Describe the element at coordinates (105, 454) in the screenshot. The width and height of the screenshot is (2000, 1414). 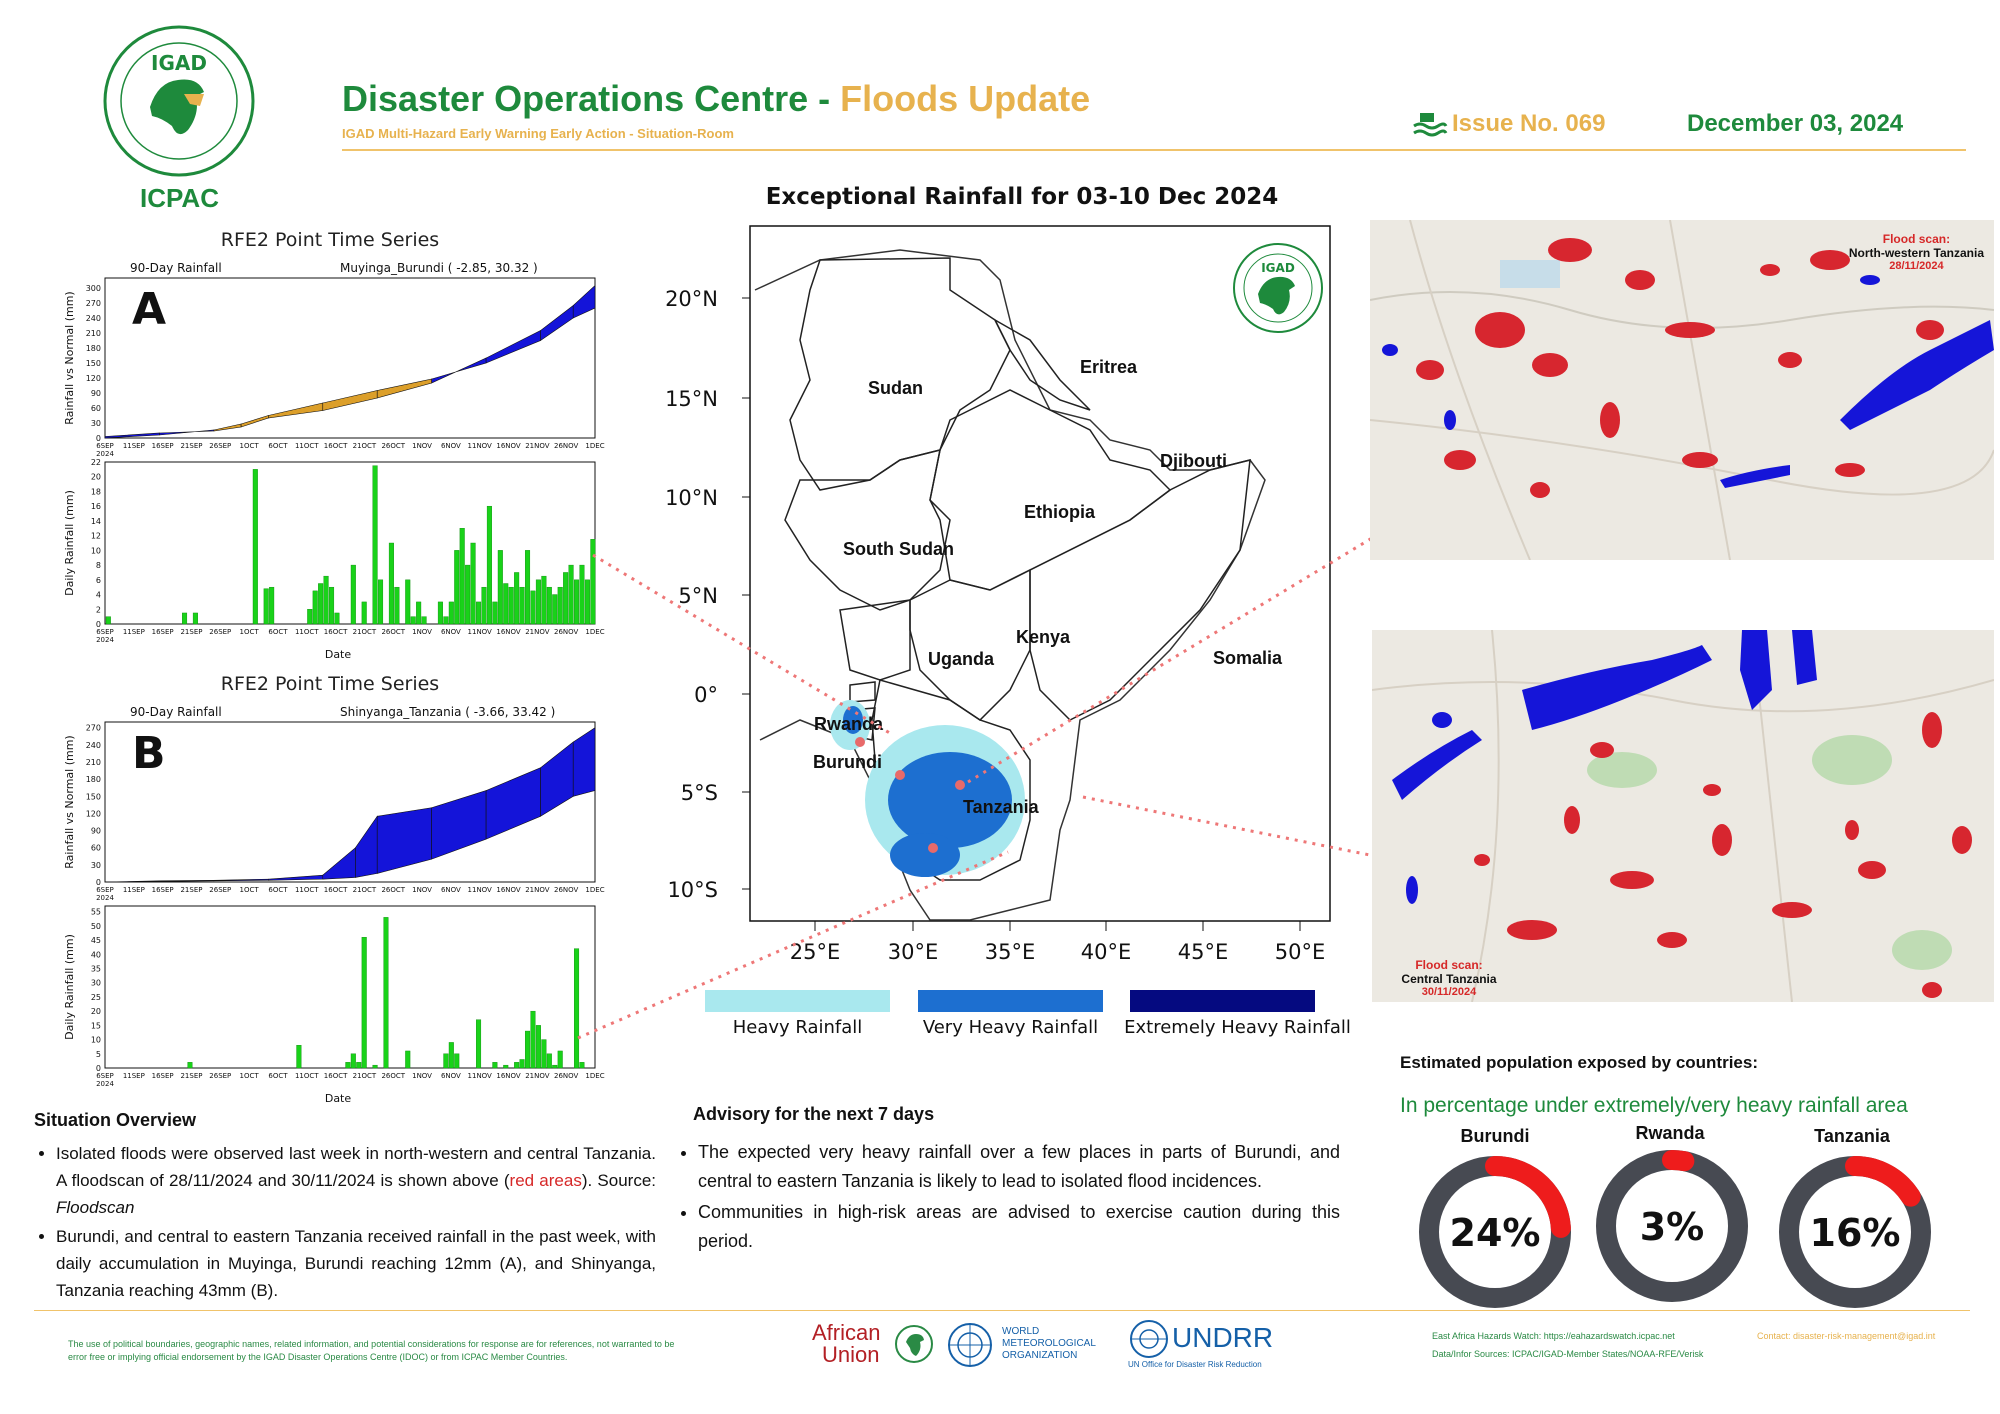
I see `chart-a-xtick-year-top: 2024` at that location.